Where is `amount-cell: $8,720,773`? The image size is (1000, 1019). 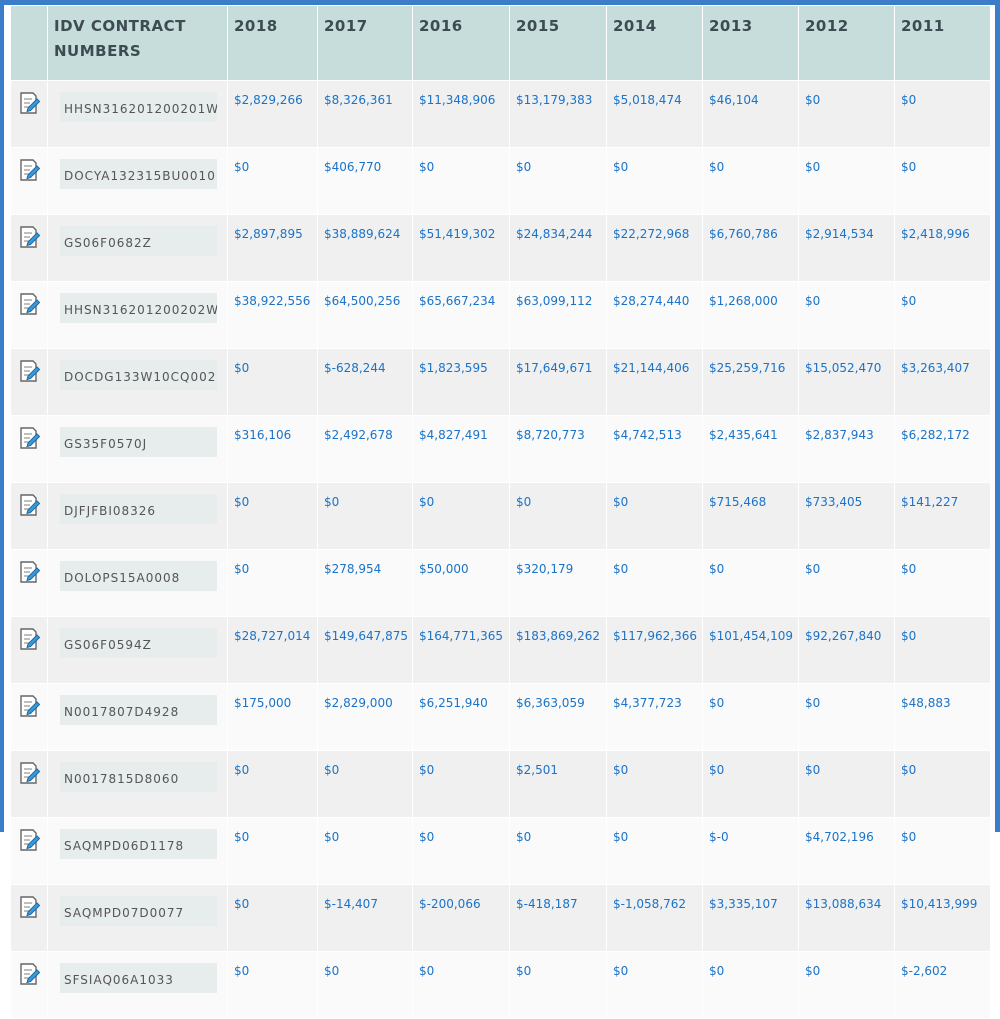
amount-cell: $8,720,773 is located at coordinates (558, 449).